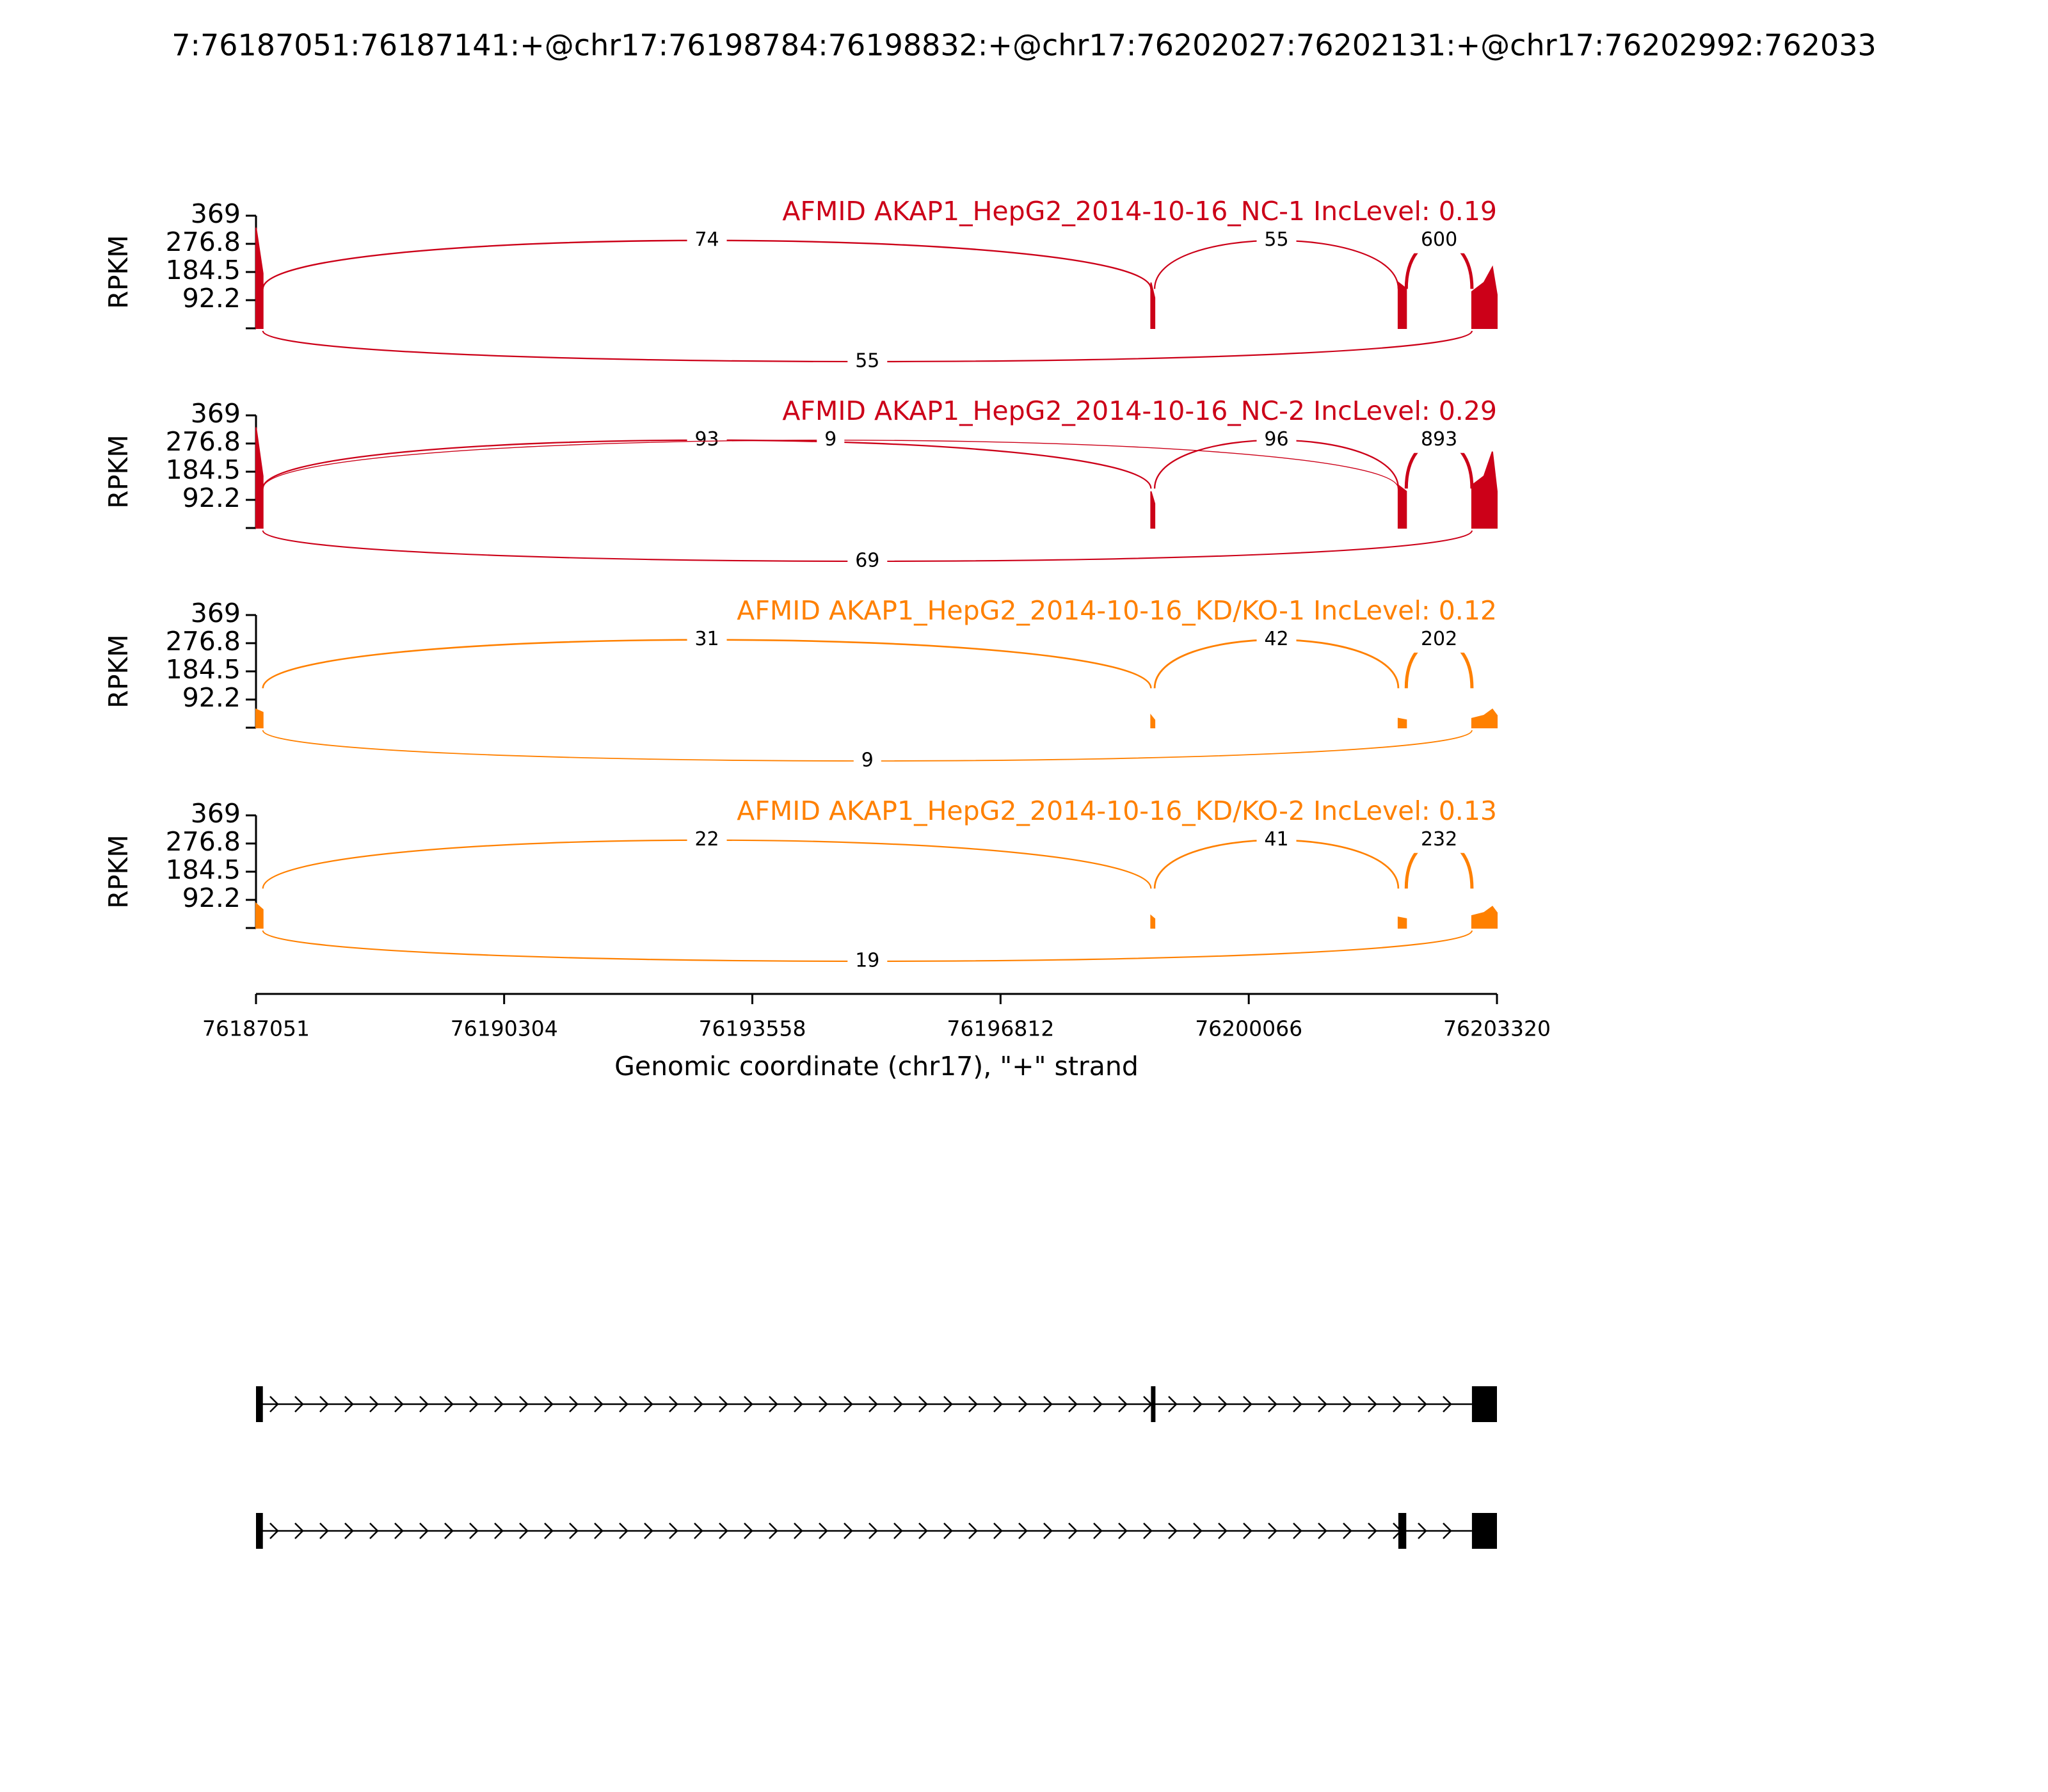 Image resolution: width=2048 pixels, height=1792 pixels. What do you see at coordinates (1439, 439) in the screenshot?
I see `junction-label: 893` at bounding box center [1439, 439].